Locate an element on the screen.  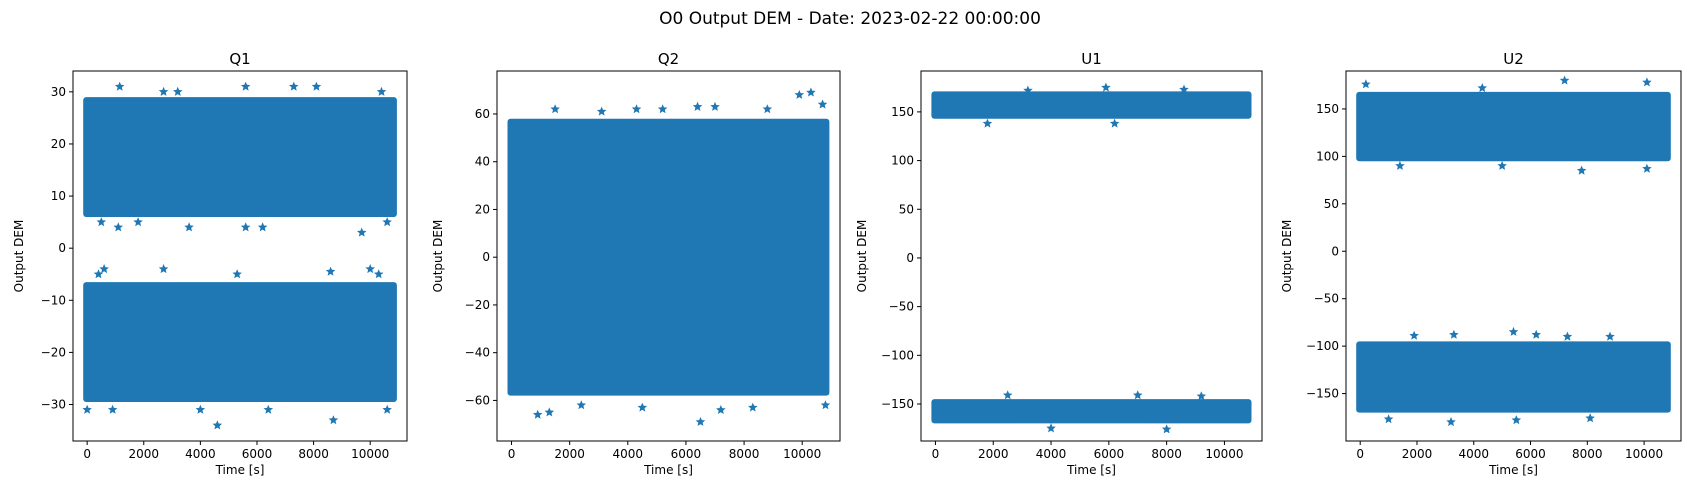
y-tick-label: 150 is located at coordinates (1327, 109).